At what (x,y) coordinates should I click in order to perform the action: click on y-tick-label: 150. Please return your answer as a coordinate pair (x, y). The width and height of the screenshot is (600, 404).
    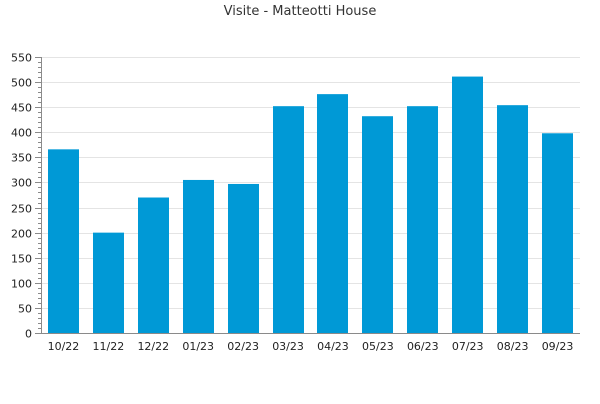
    Looking at the image, I should click on (21, 259).